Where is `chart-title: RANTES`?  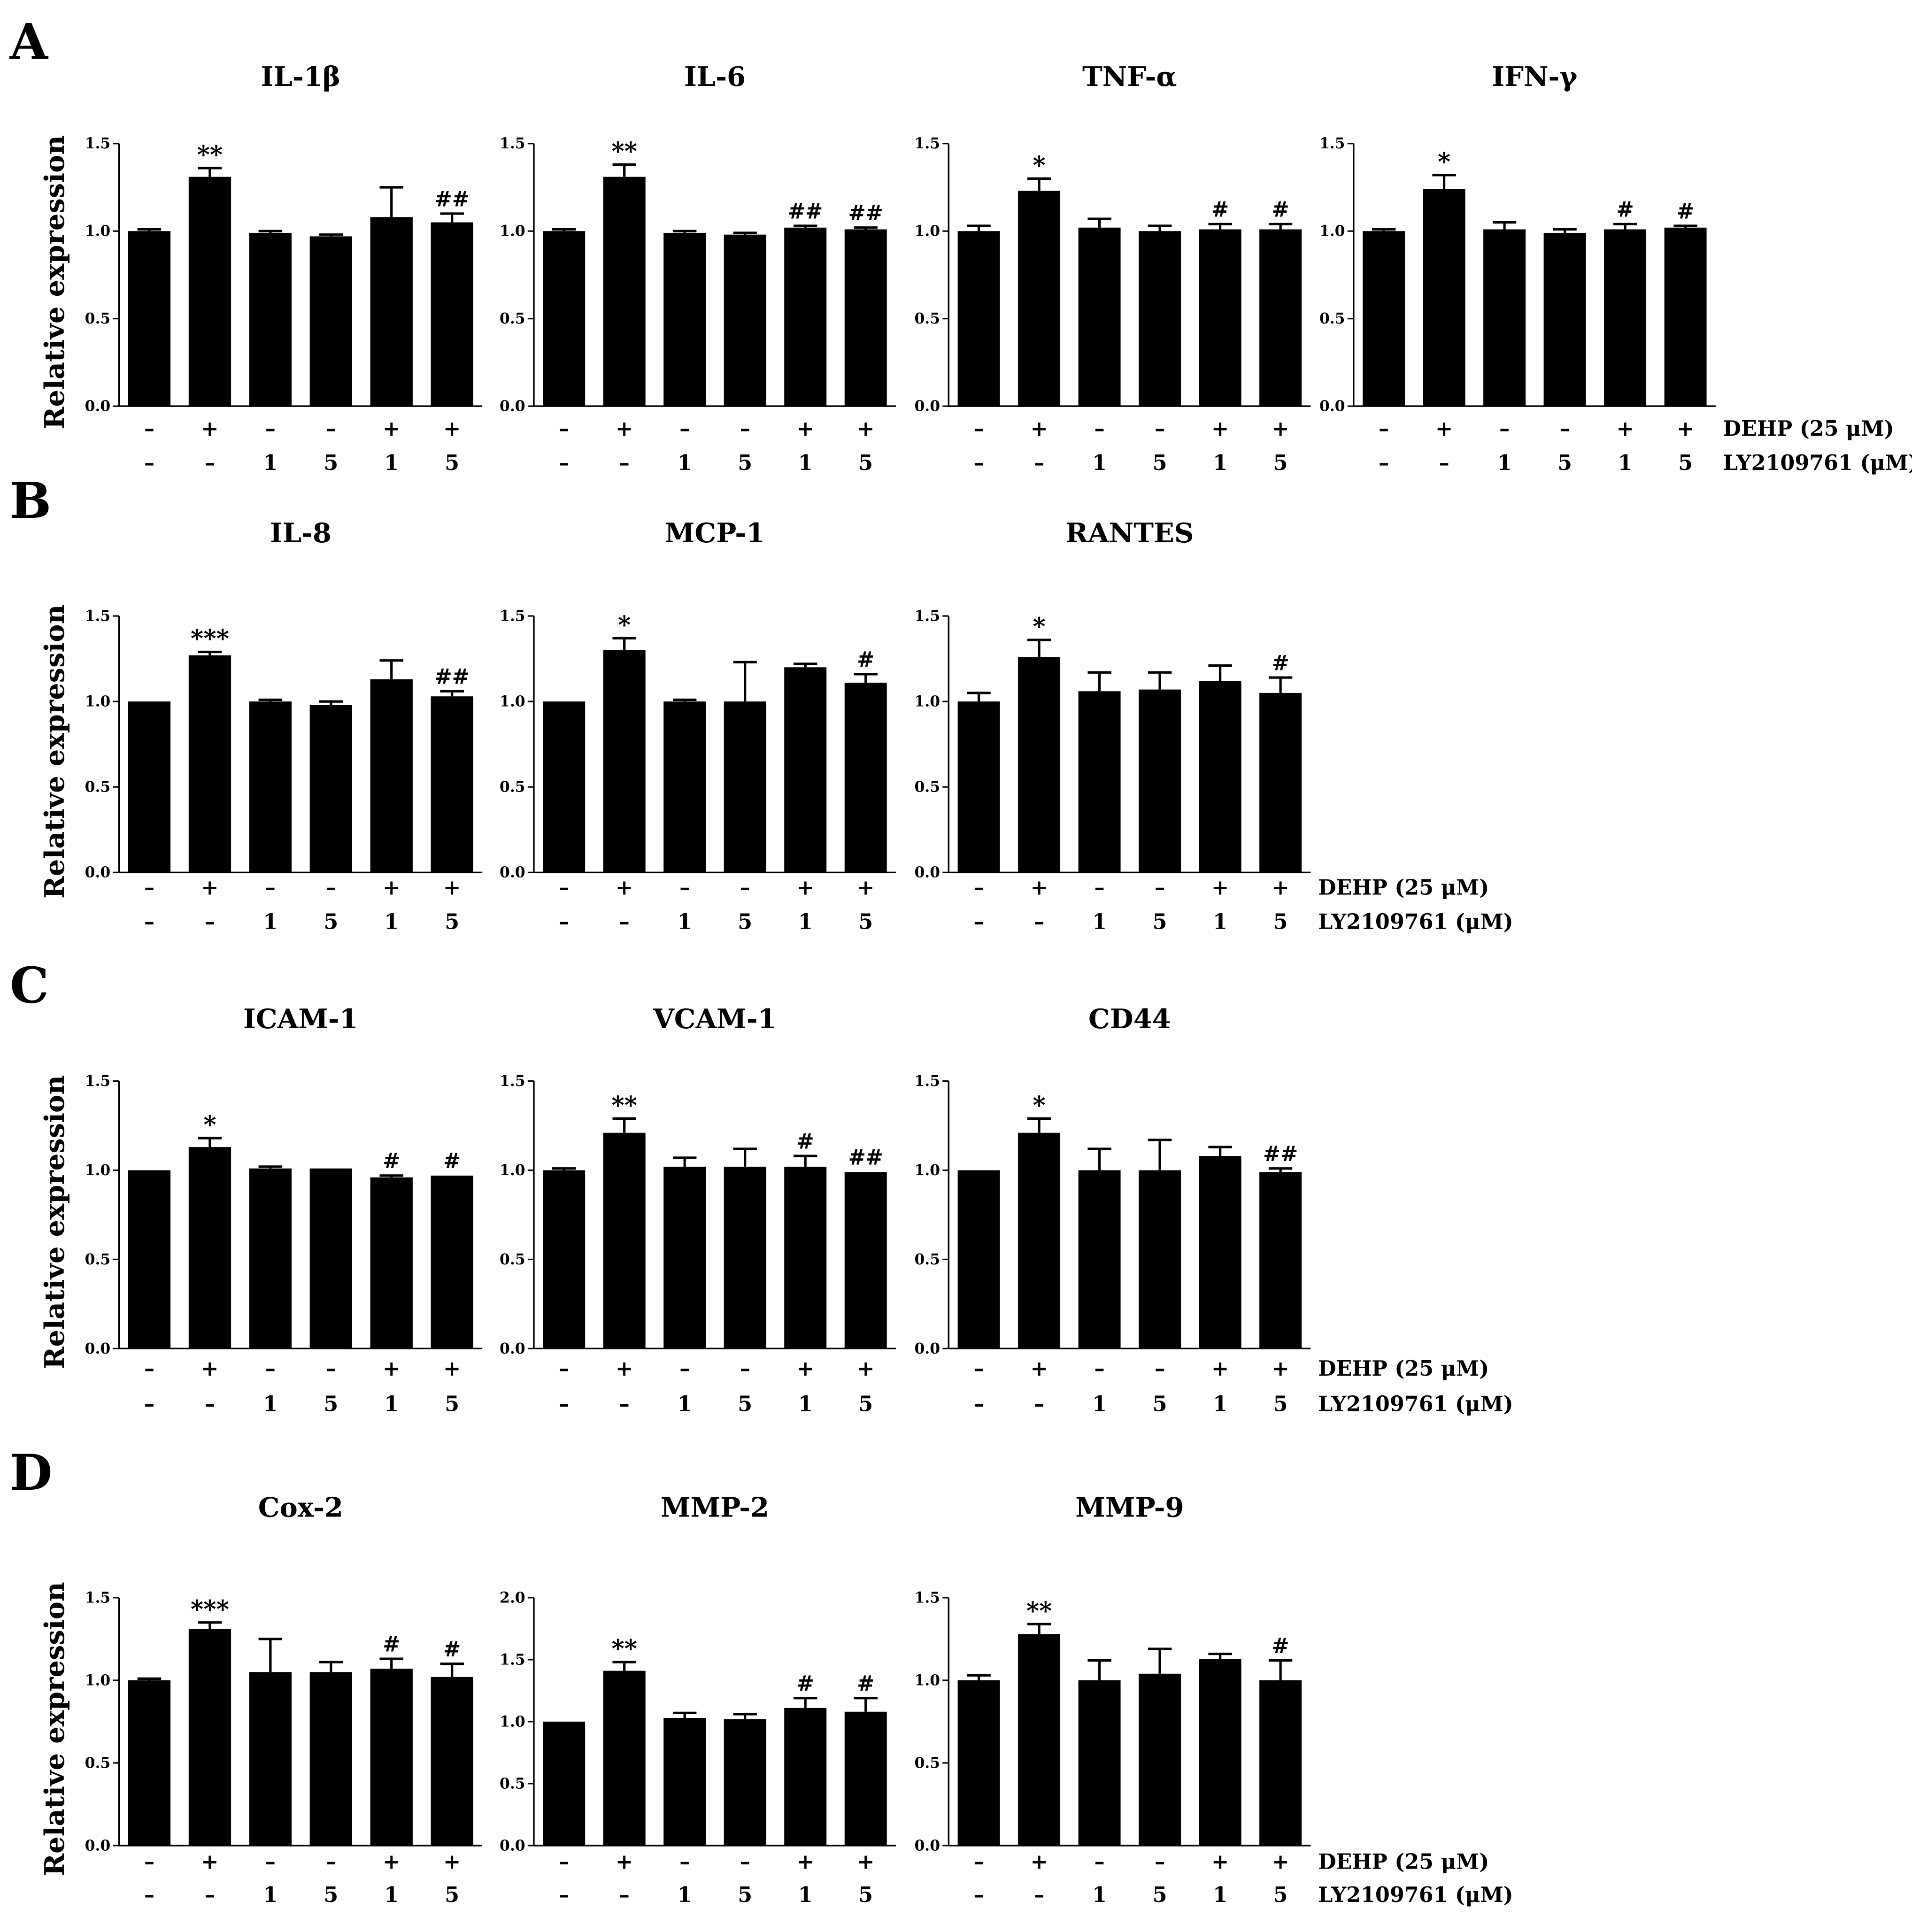 chart-title: RANTES is located at coordinates (1129, 533).